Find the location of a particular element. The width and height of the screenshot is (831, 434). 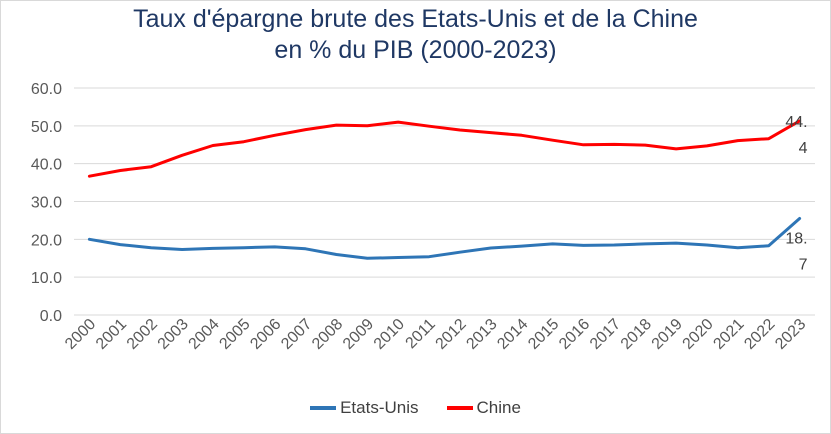

x-tick-label: 2005 is located at coordinates (234, 334).